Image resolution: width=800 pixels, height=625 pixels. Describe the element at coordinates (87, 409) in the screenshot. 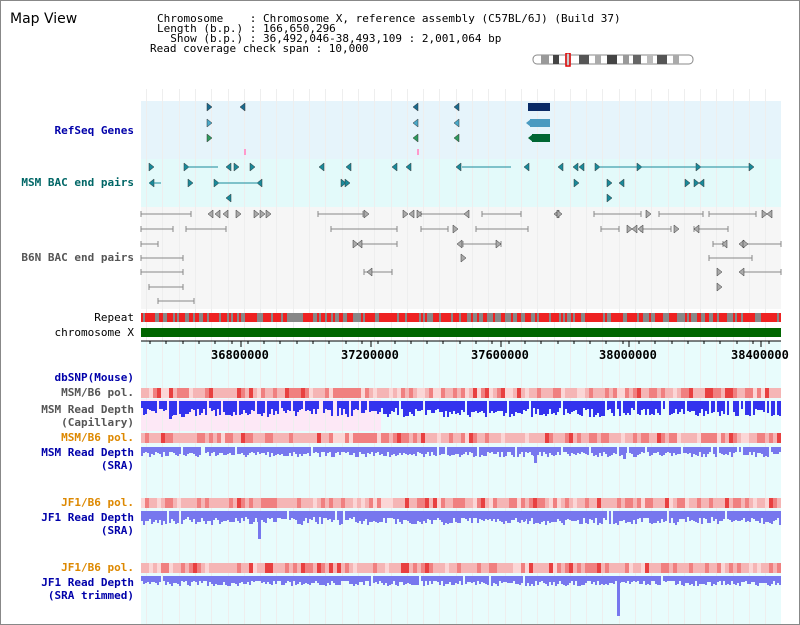

I see `track-label-msm-depth-capillary: MSM Read Depth` at that location.